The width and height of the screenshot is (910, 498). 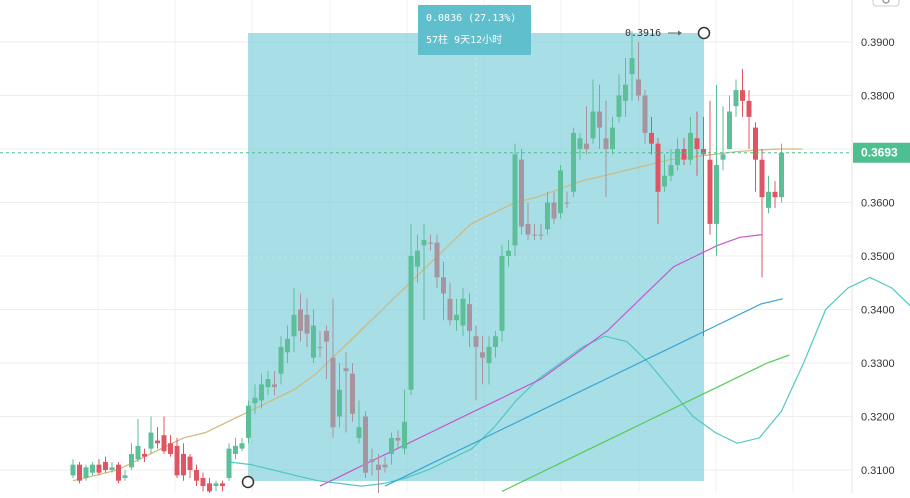 I want to click on y-tick-label: 0.3900, so click(x=878, y=43).